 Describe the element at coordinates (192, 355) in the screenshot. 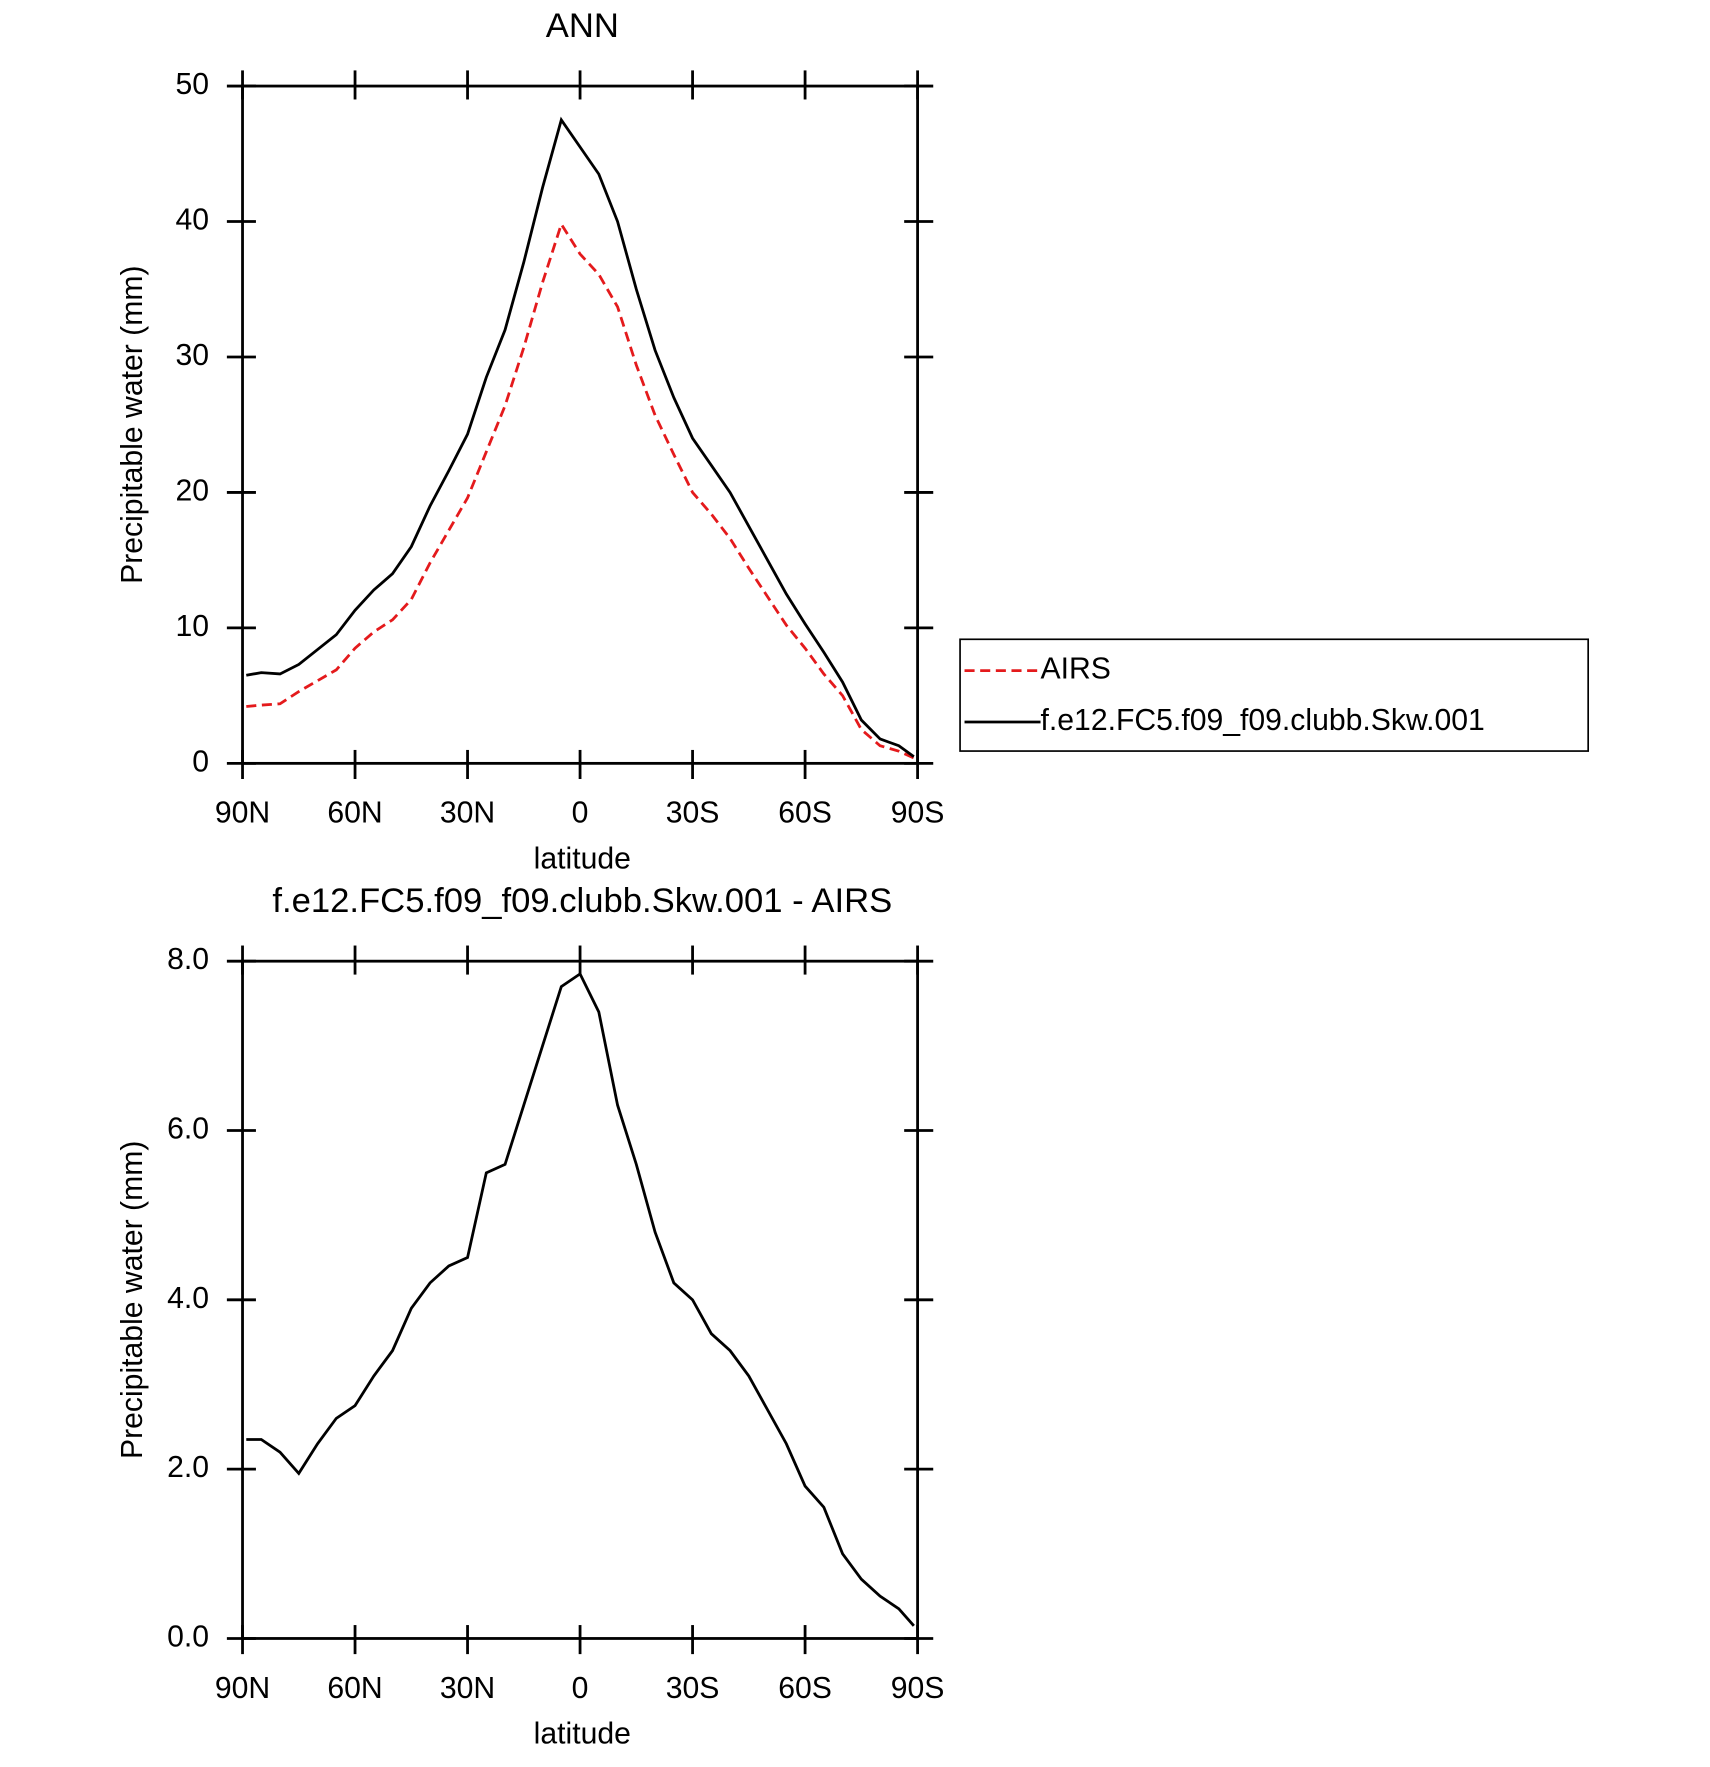

I see `y-tick-label: 30` at that location.